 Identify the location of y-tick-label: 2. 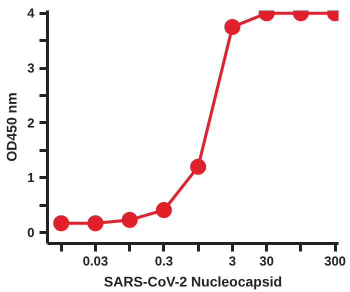
(31, 122).